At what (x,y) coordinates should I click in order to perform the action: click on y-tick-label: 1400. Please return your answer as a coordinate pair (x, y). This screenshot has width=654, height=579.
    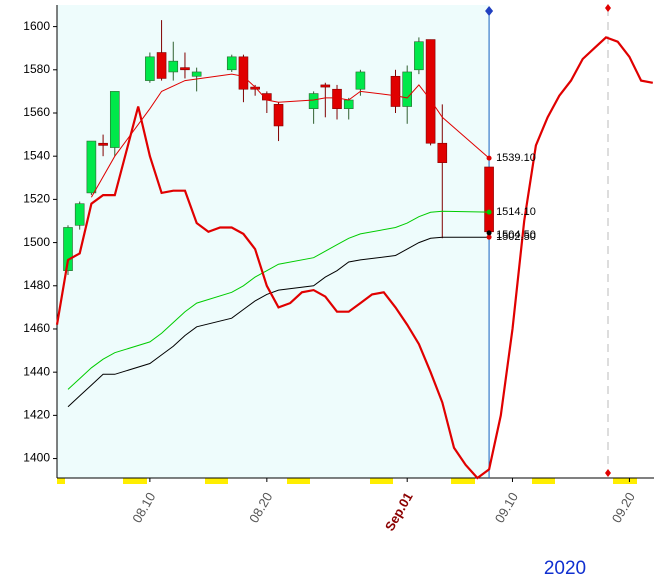
    Looking at the image, I should click on (36, 458).